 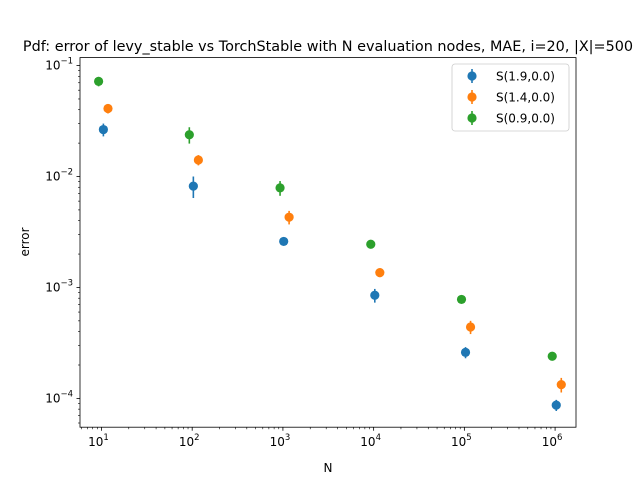 I want to click on x-tick-label-exponent: 2, so click(x=196, y=438).